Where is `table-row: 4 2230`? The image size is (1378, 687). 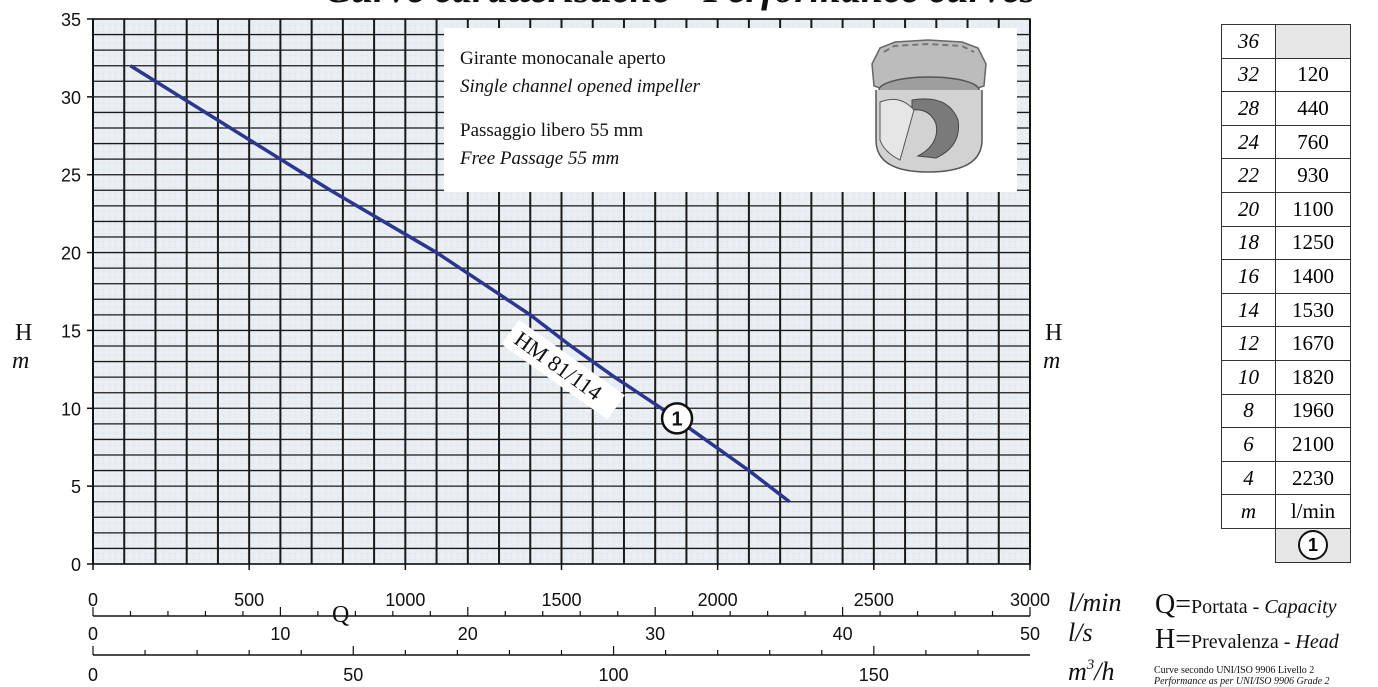
table-row: 4 2230 is located at coordinates (1286, 478).